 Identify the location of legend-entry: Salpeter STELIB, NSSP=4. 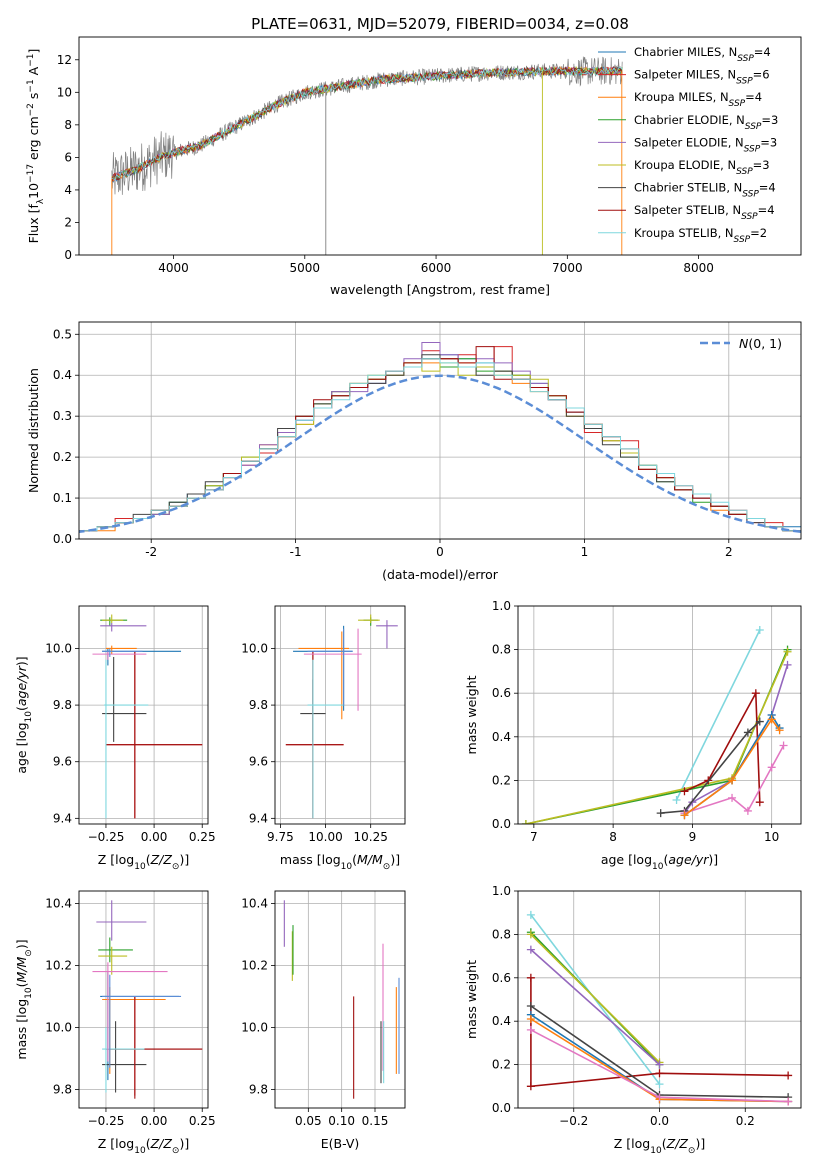
(704, 212).